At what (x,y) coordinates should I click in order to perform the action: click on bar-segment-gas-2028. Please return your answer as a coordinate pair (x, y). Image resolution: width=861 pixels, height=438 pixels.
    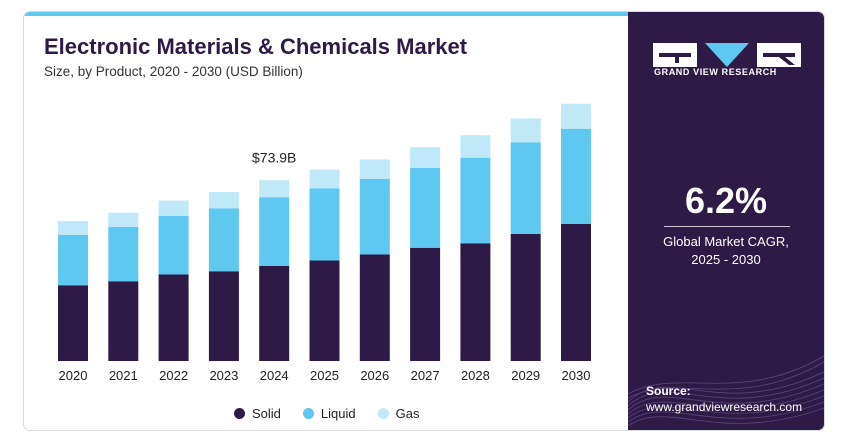
    Looking at the image, I should click on (475, 146).